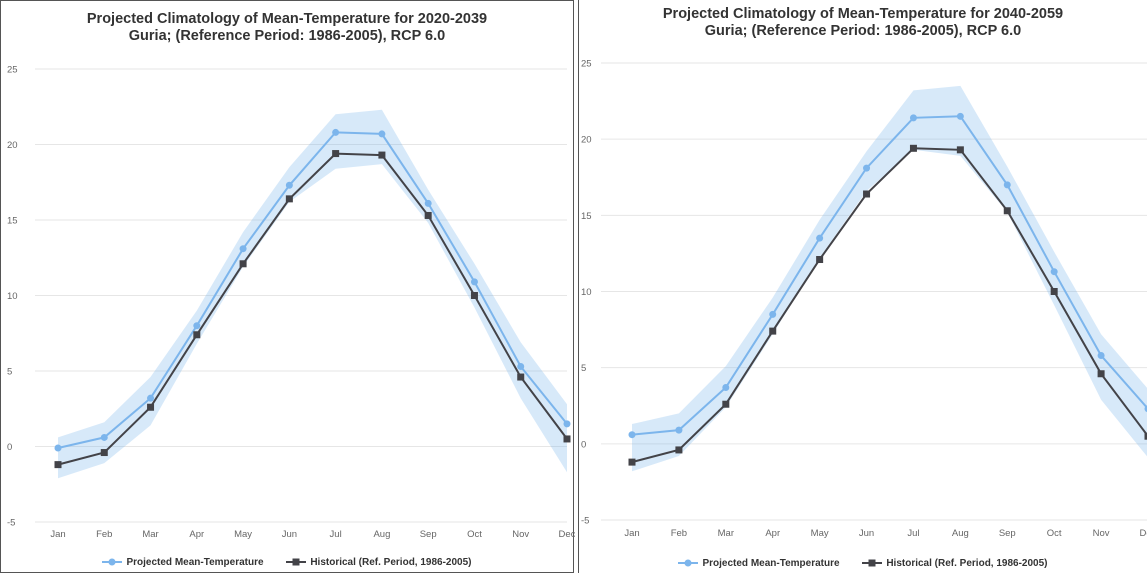  Describe the element at coordinates (679, 533) in the screenshot. I see `x-tick-label: Feb` at that location.